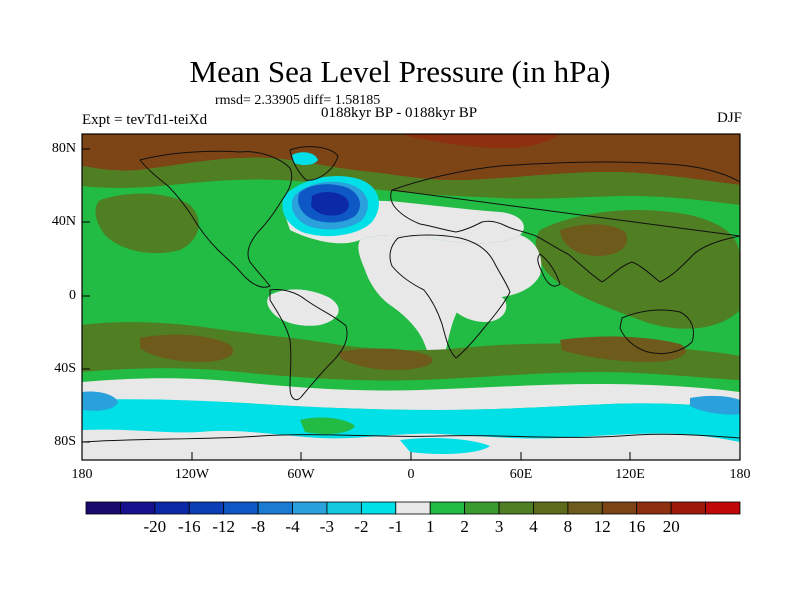  I want to click on lat-label-80s: 80S, so click(65, 441).